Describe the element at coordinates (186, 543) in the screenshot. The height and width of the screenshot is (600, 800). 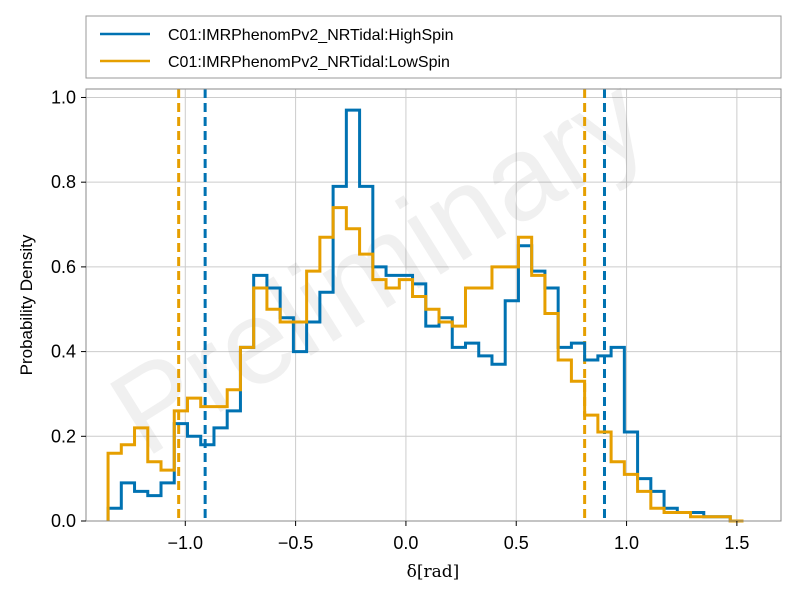
I see `x-tick-label: −1.0` at that location.